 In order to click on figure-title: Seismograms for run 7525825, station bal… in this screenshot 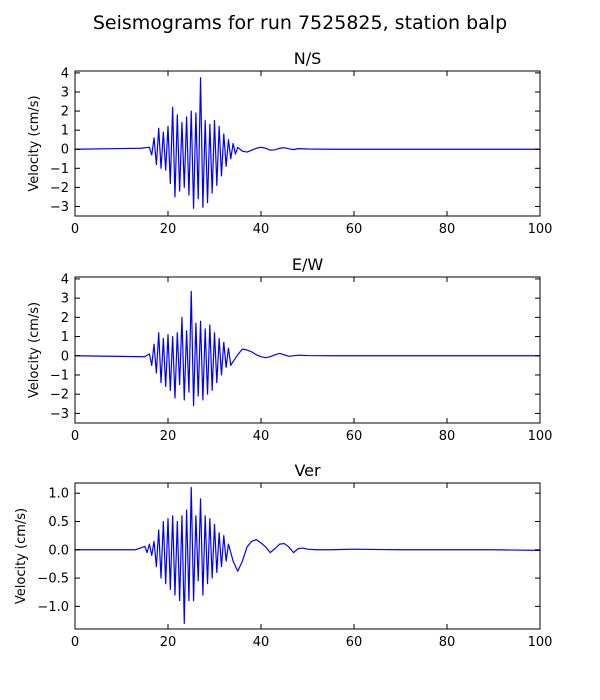, I will do `click(300, 23)`.